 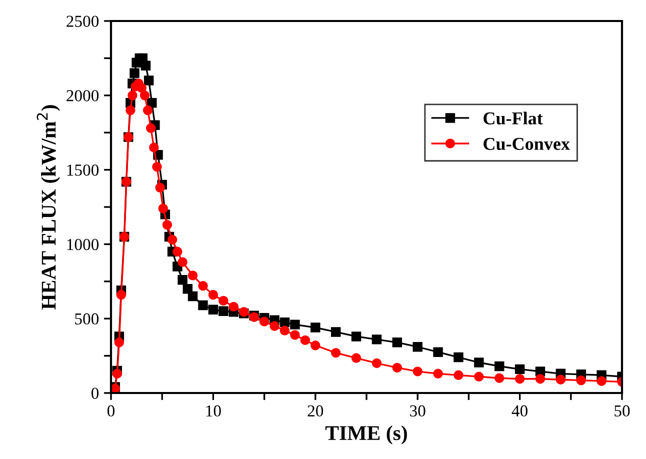 I want to click on legend-label: Cu-Flat, so click(x=513, y=118).